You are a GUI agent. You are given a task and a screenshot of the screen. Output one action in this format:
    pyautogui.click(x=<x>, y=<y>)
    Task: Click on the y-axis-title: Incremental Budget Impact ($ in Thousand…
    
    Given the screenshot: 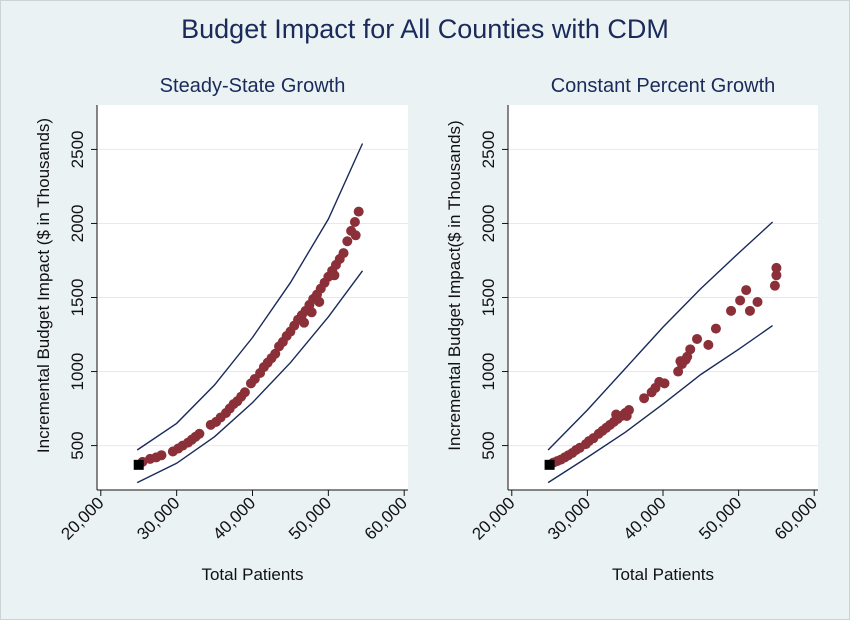 What is the action you would take?
    pyautogui.click(x=43, y=285)
    